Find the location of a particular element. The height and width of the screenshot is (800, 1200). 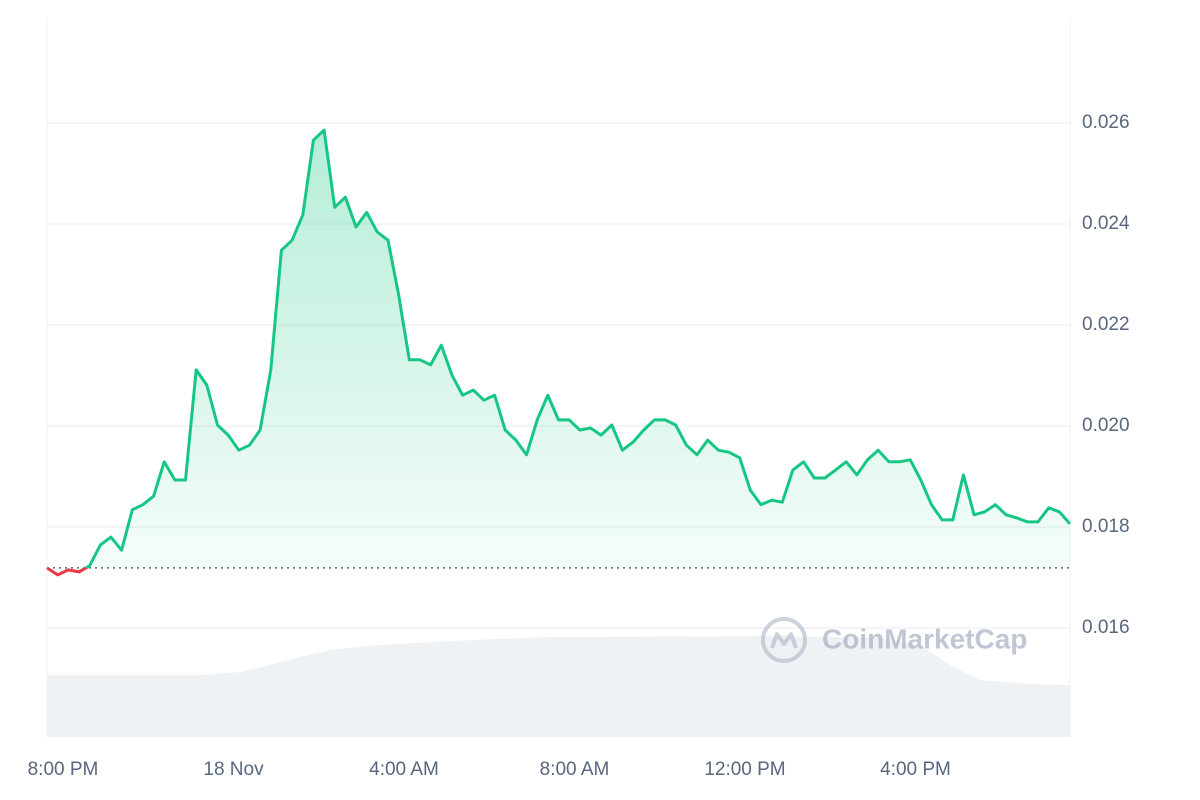

x-tick-label: 18 Nov is located at coordinates (233, 769).